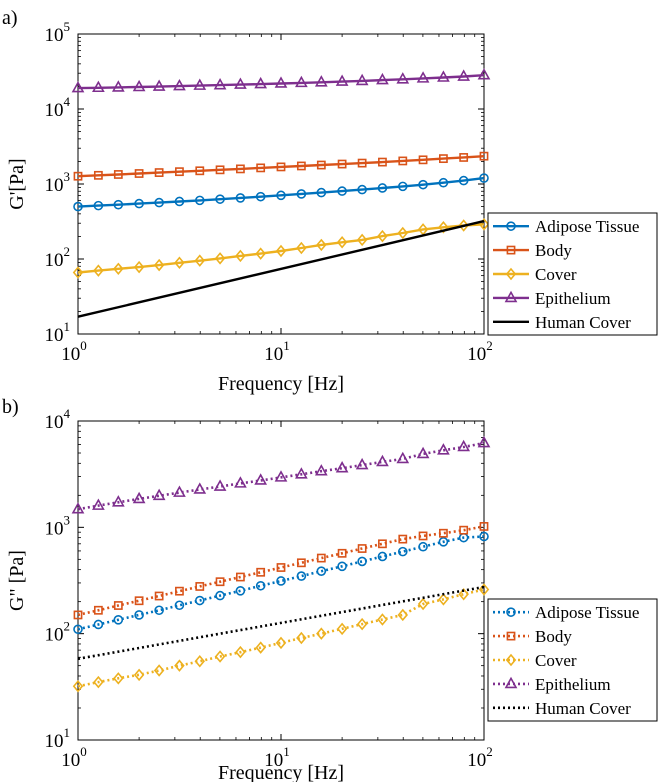 The height and width of the screenshot is (782, 659). I want to click on y-tick-label: 10², so click(58, 257).